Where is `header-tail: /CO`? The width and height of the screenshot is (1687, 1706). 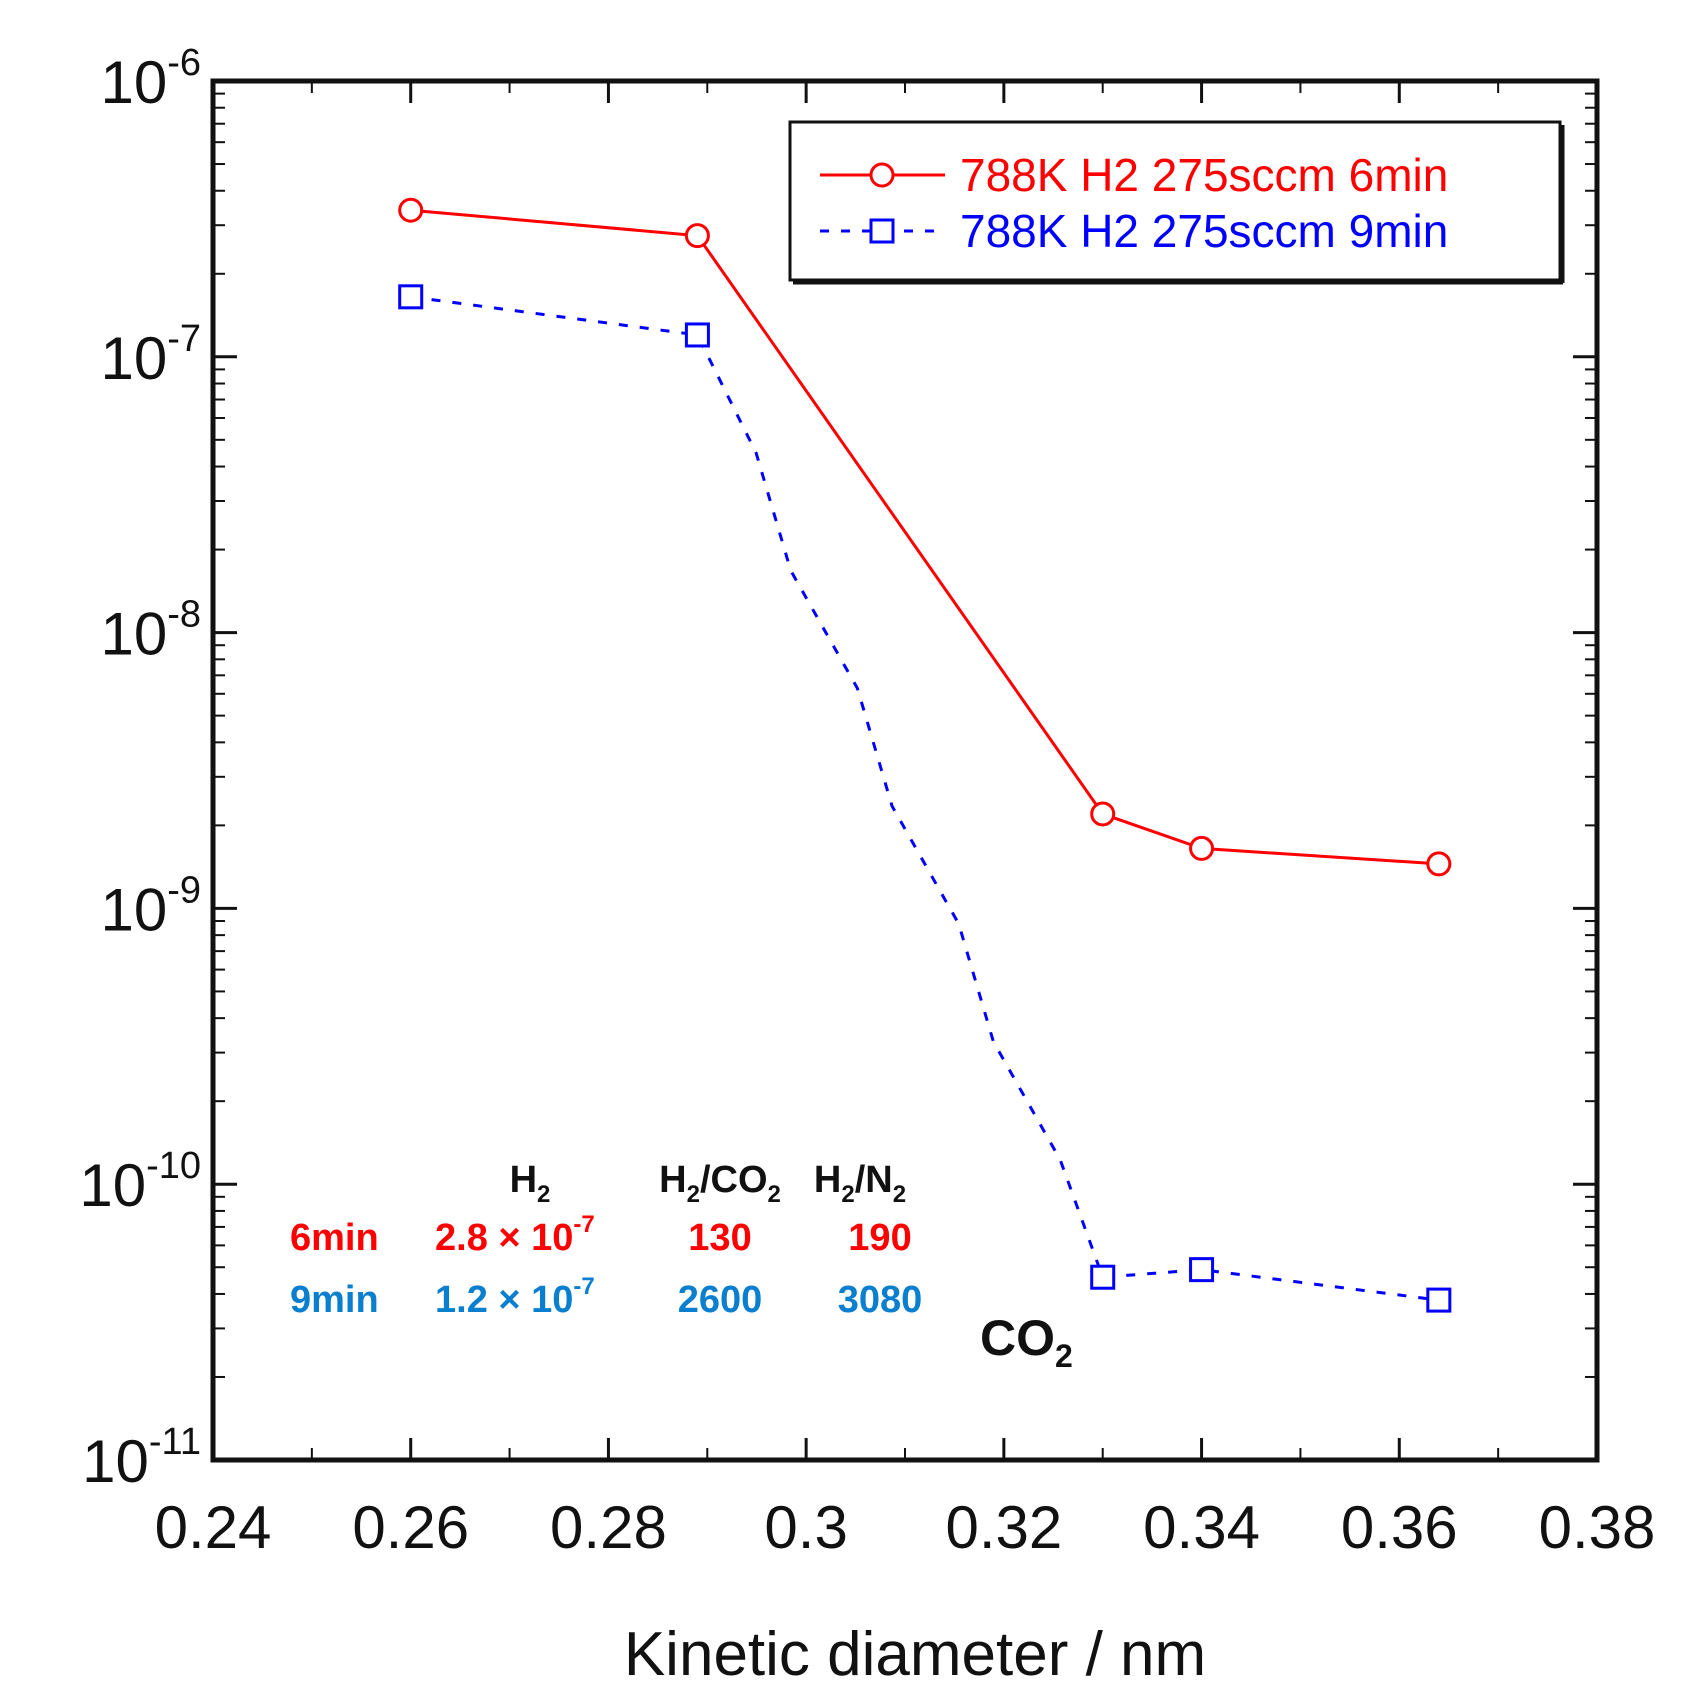 header-tail: /CO is located at coordinates (734, 1180).